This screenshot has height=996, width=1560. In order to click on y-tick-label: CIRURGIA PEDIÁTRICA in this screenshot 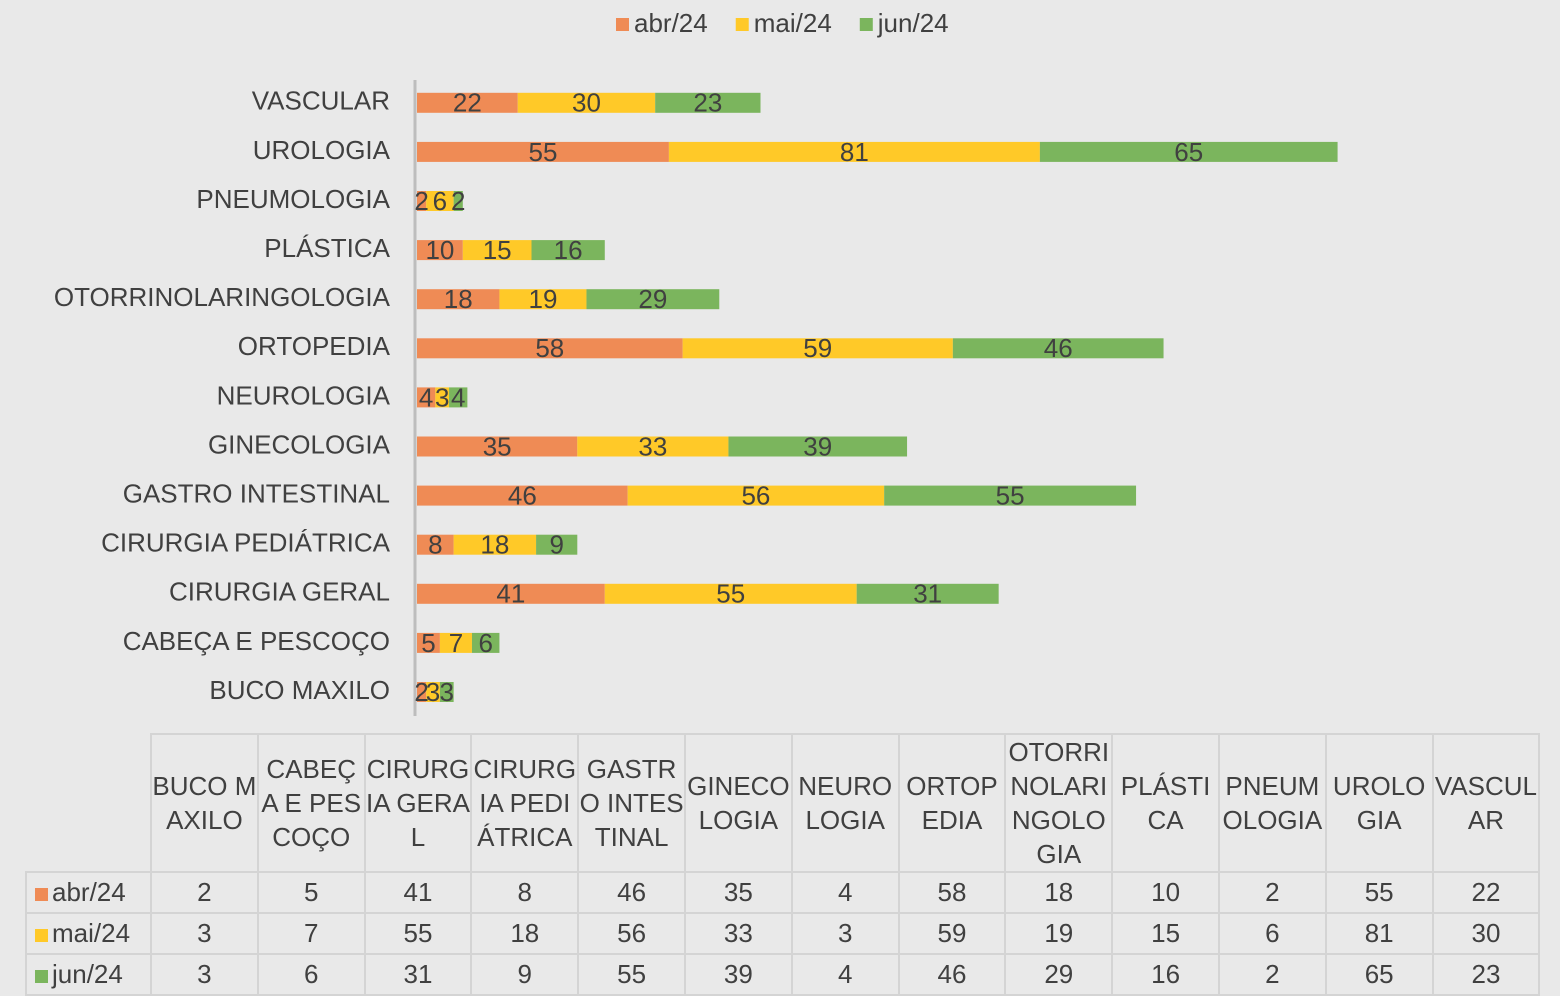, I will do `click(246, 543)`.